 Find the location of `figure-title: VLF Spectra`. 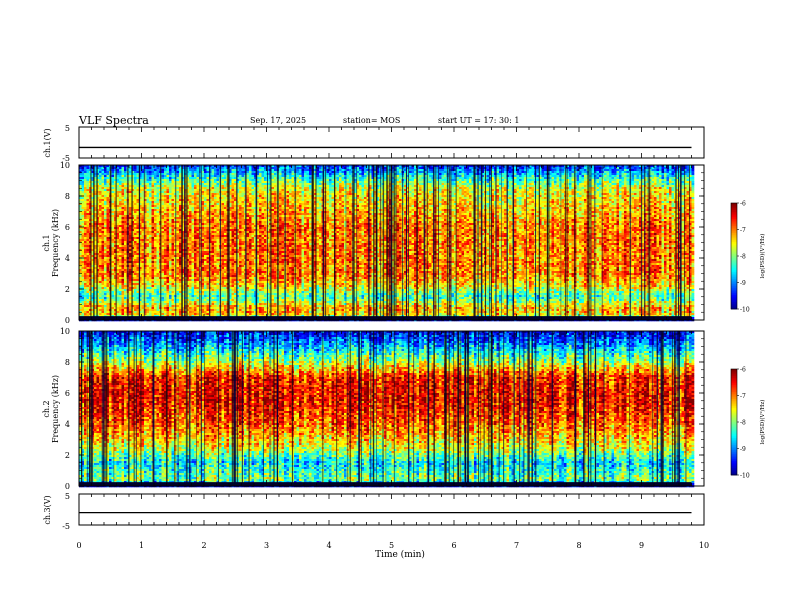

figure-title: VLF Spectra is located at coordinates (113, 120).